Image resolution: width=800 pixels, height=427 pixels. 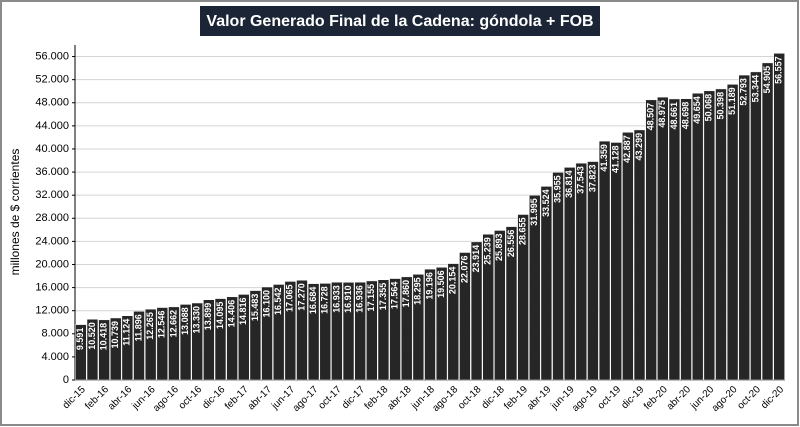 What do you see at coordinates (208, 317) in the screenshot?
I see `value-label: 13.899` at bounding box center [208, 317].